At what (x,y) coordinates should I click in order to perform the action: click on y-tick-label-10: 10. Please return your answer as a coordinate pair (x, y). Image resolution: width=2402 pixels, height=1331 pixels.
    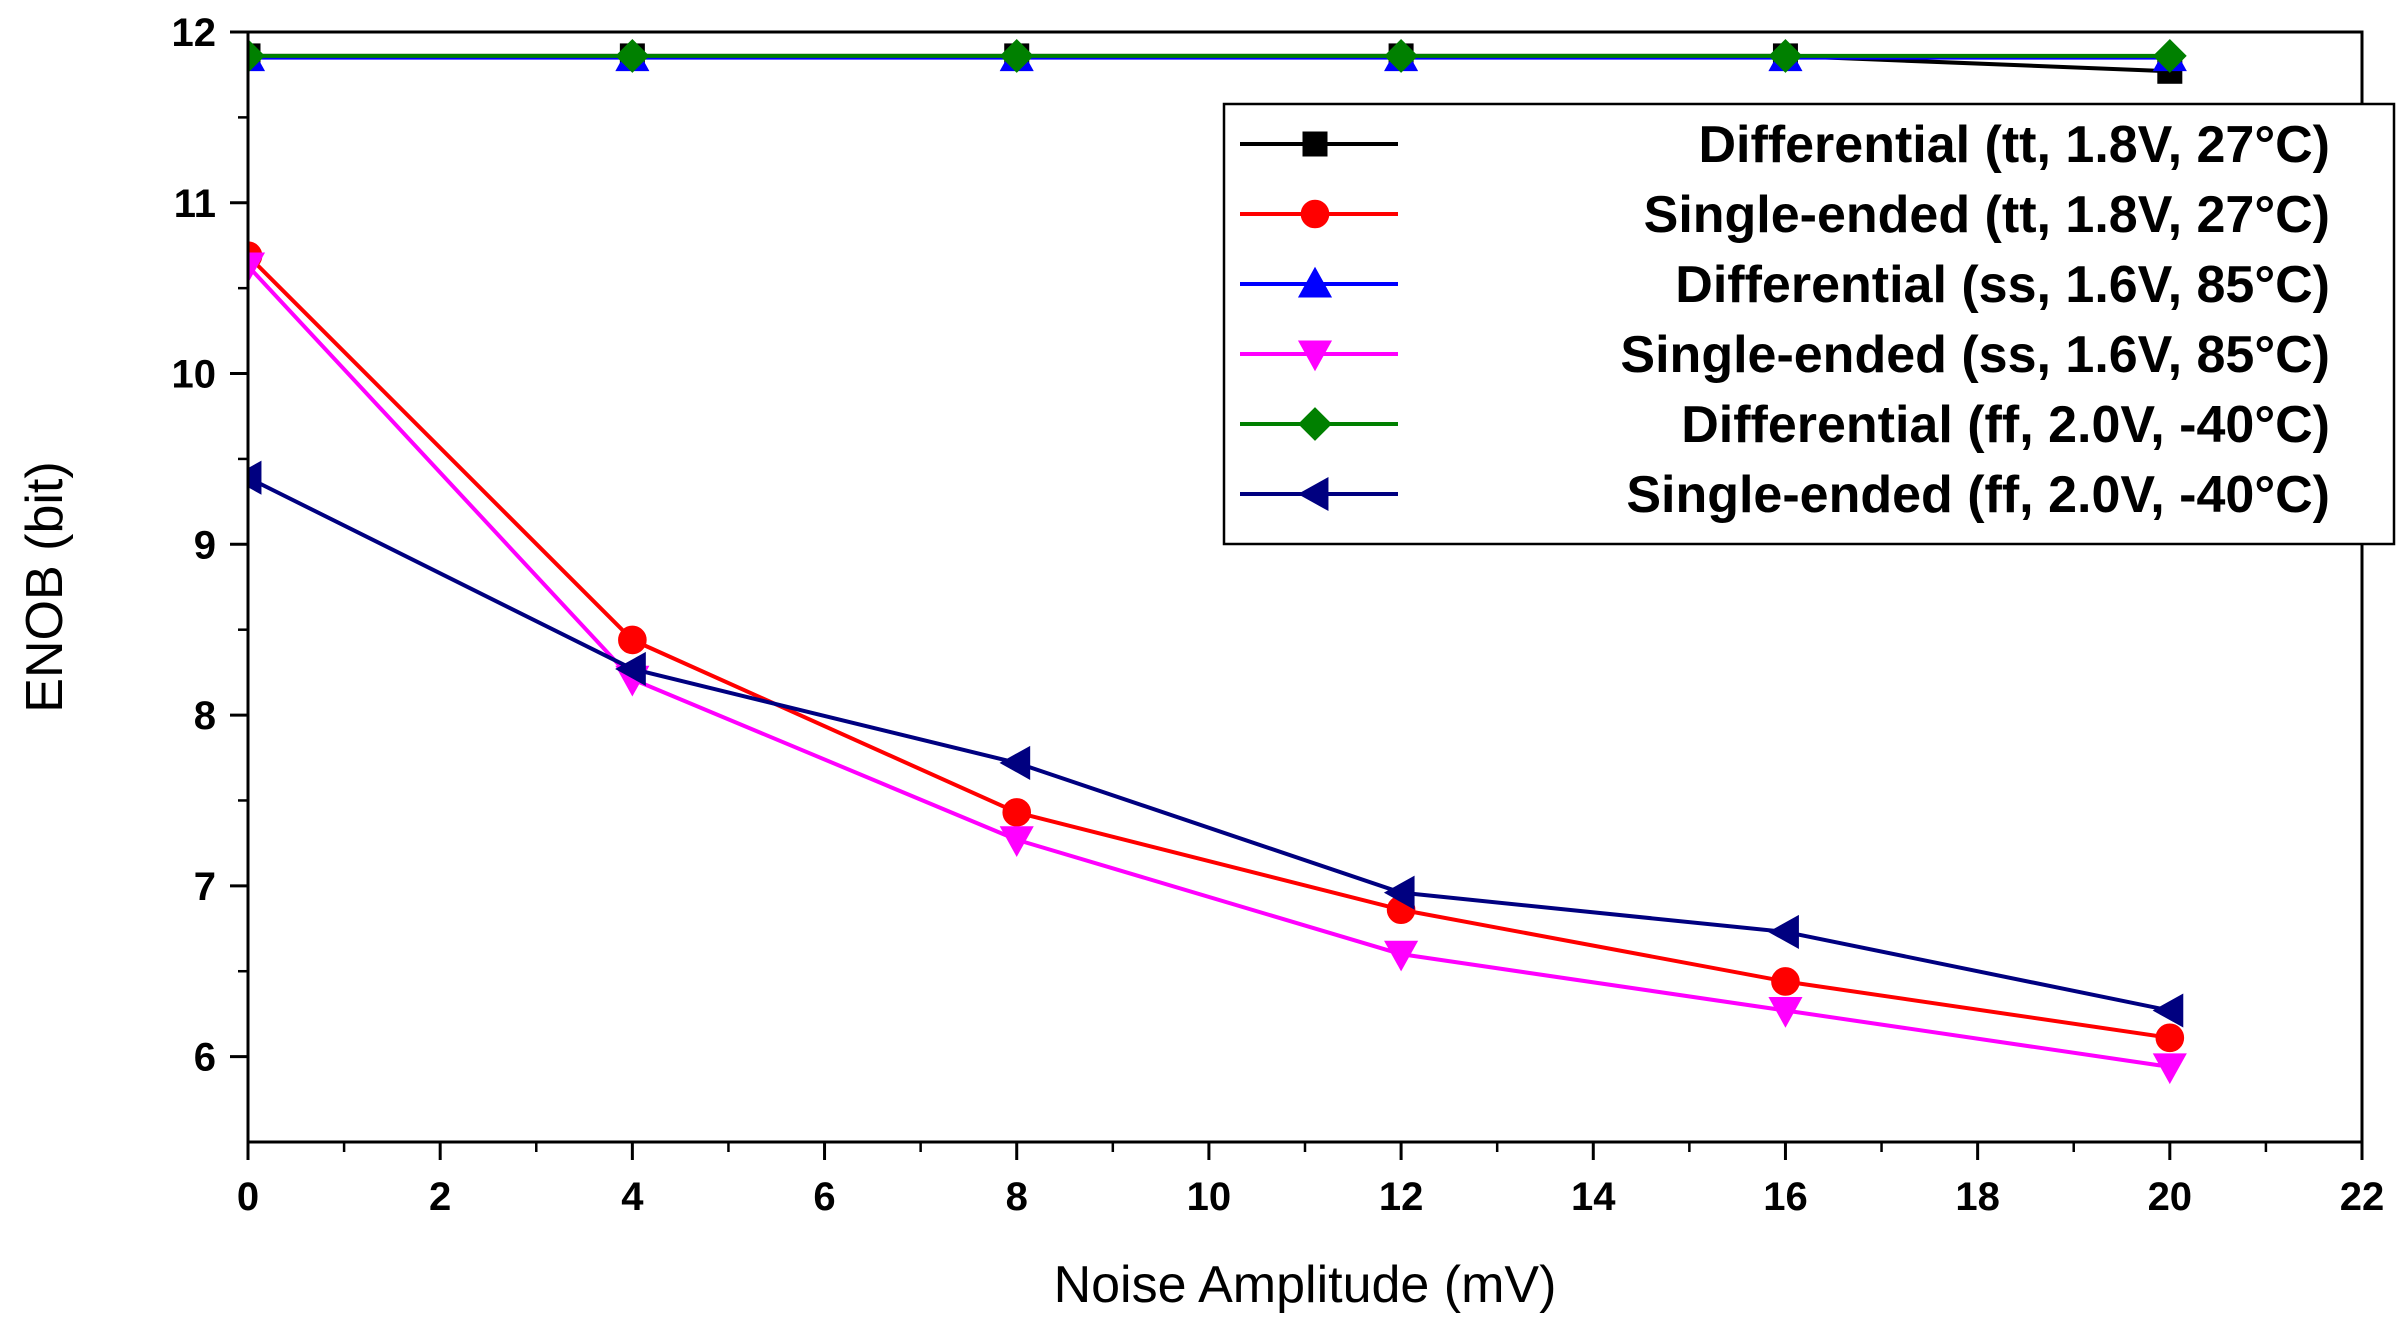
    Looking at the image, I should click on (194, 375).